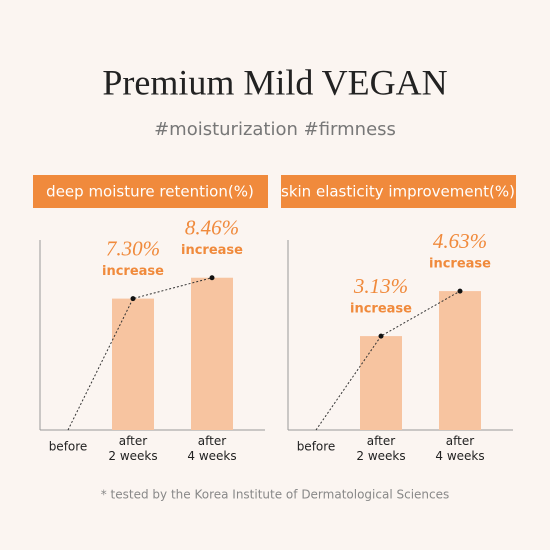  I want to click on chart-title: deep moisture retention(%), so click(150, 192).